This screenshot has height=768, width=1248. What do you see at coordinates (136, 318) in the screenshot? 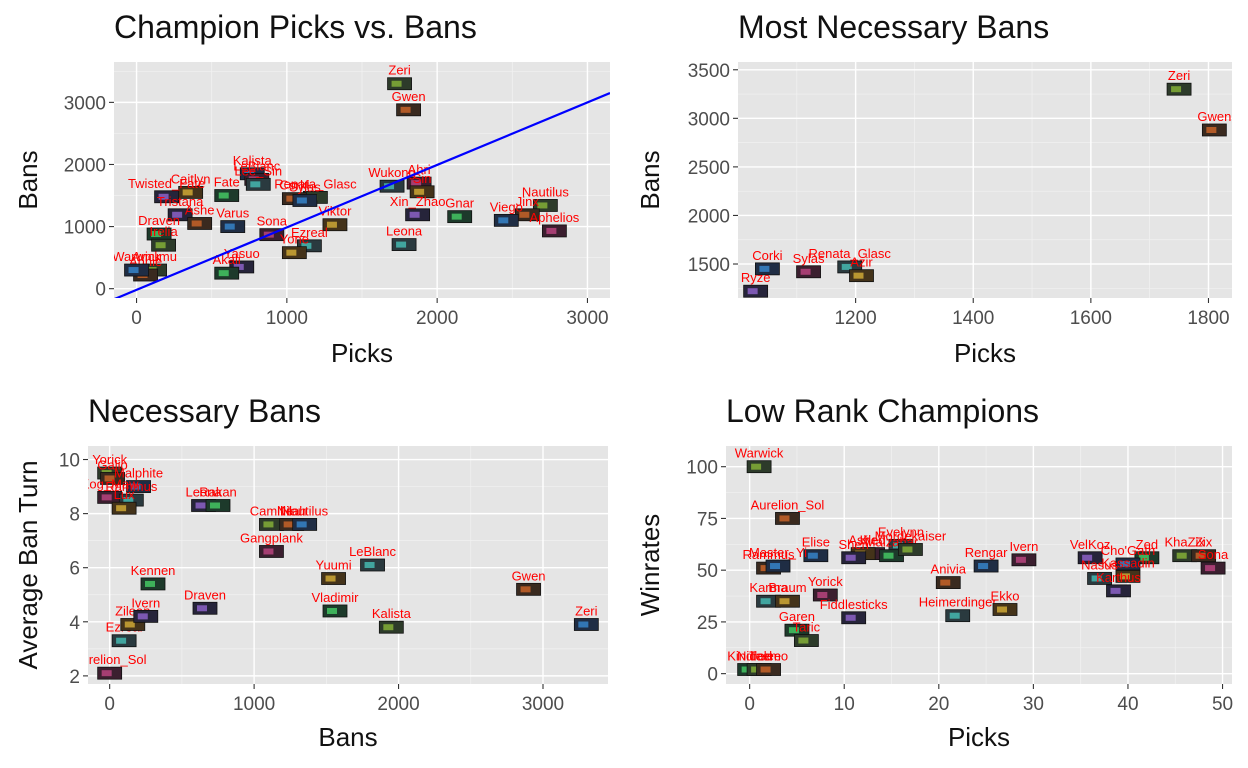
I see `x-tick-label: 0` at bounding box center [136, 318].